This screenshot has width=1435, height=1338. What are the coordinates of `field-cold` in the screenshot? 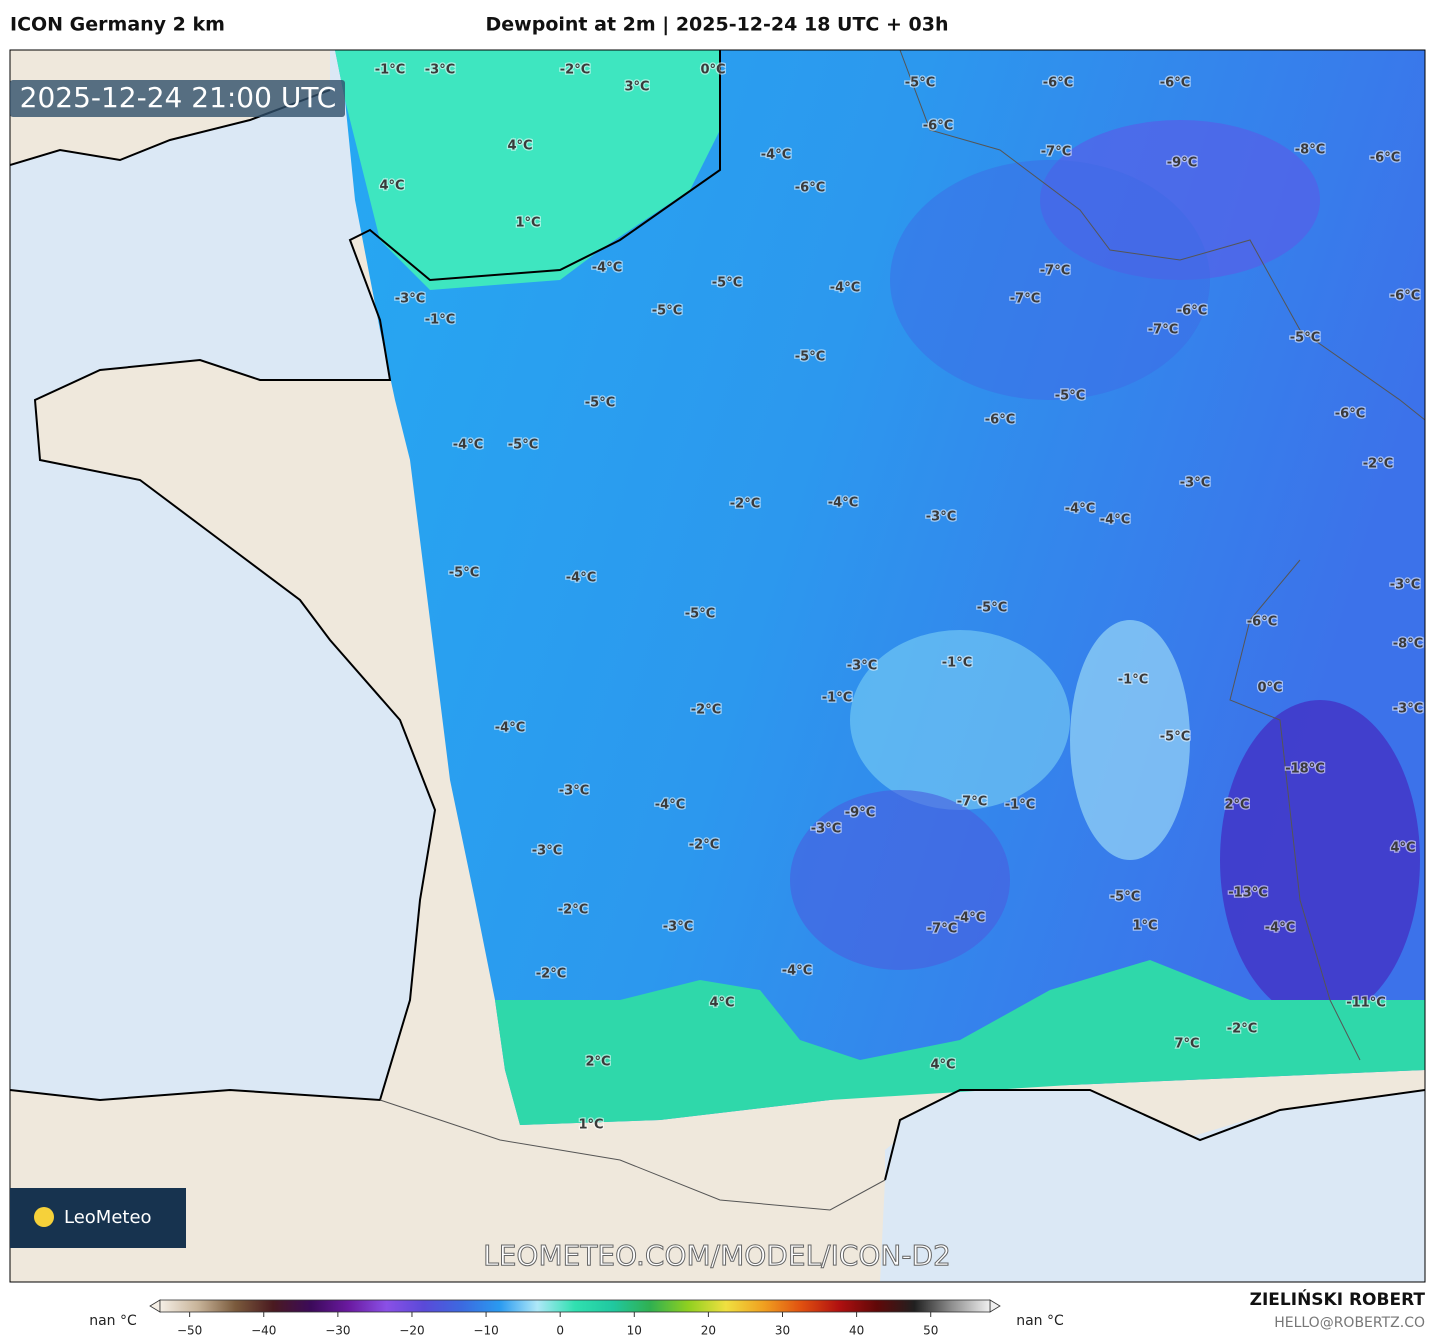 It's located at (1050, 280).